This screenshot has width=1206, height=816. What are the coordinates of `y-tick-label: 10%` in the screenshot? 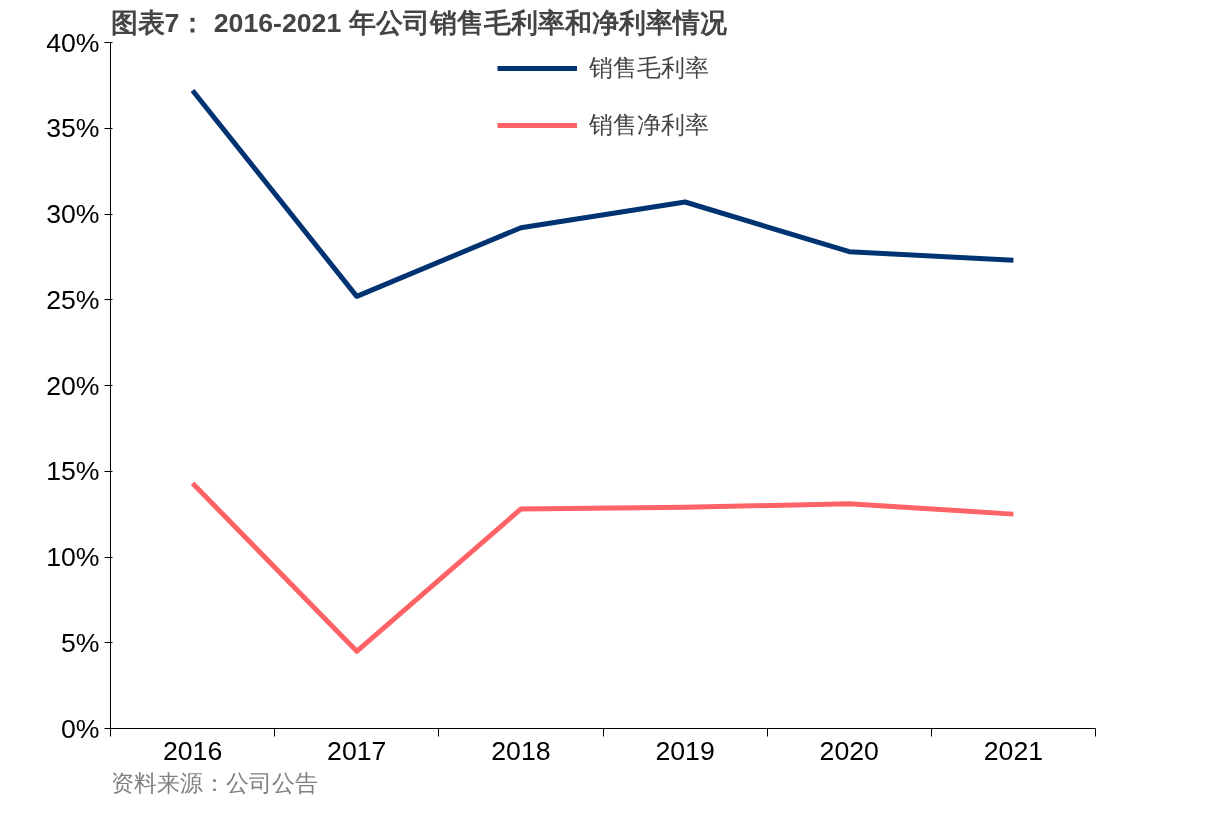 It's located at (73, 557).